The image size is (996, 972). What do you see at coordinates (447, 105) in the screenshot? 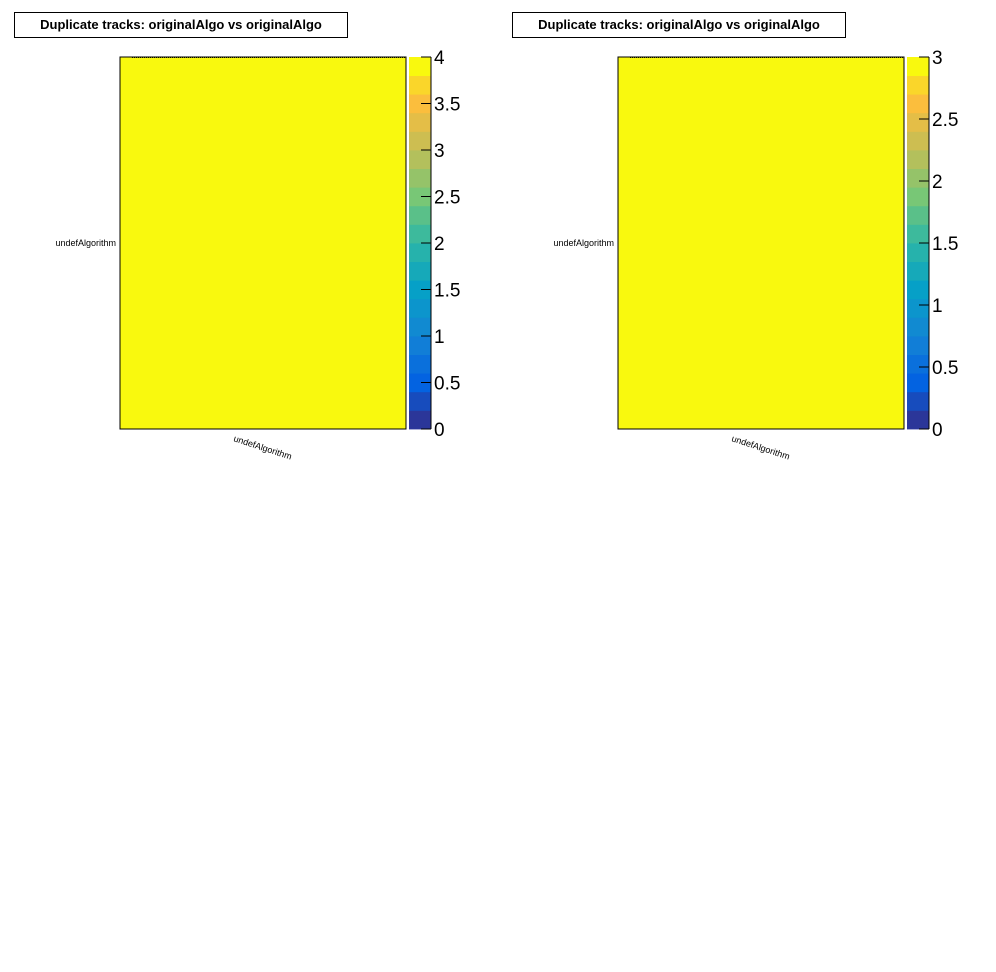
I see `colorbar-tick-label: 3.5` at bounding box center [447, 105].